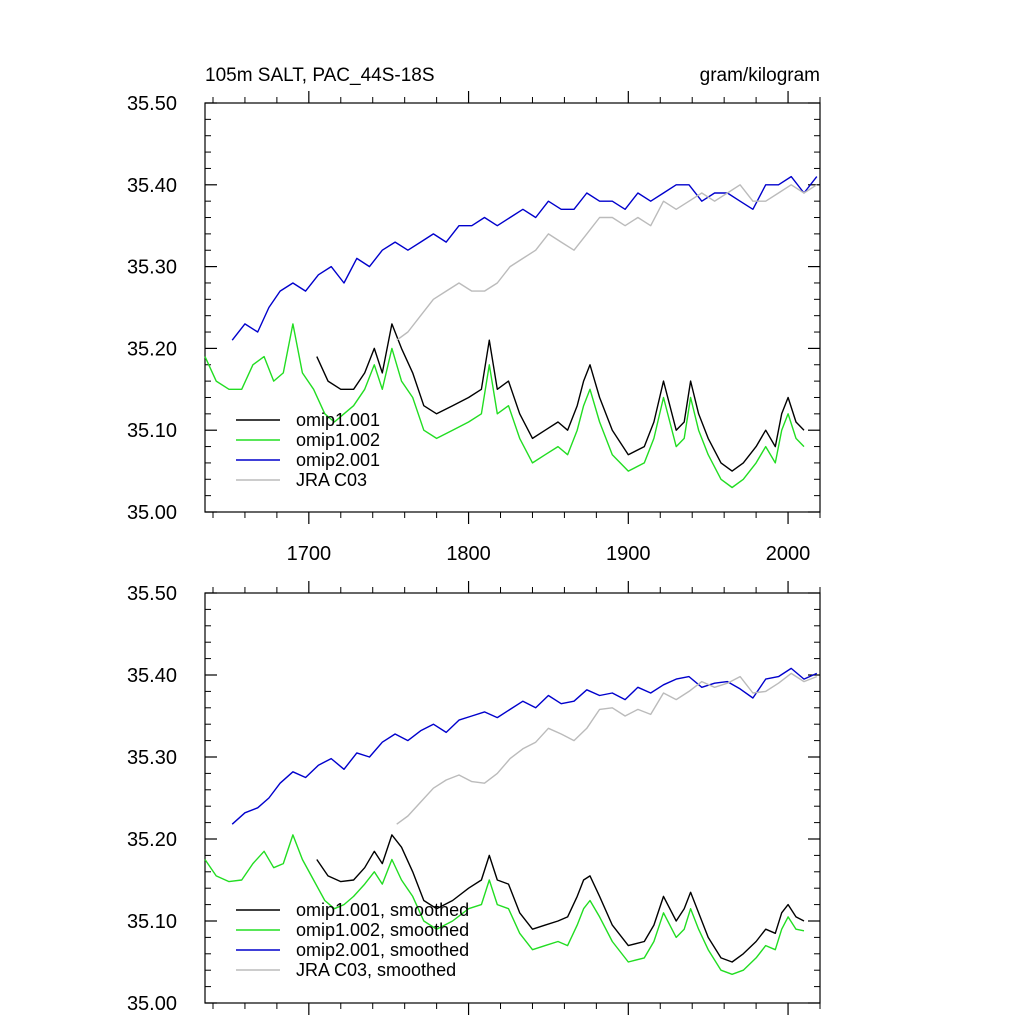 This screenshot has width=1024, height=1024. I want to click on x-tick-label: 1800, so click(468, 554).